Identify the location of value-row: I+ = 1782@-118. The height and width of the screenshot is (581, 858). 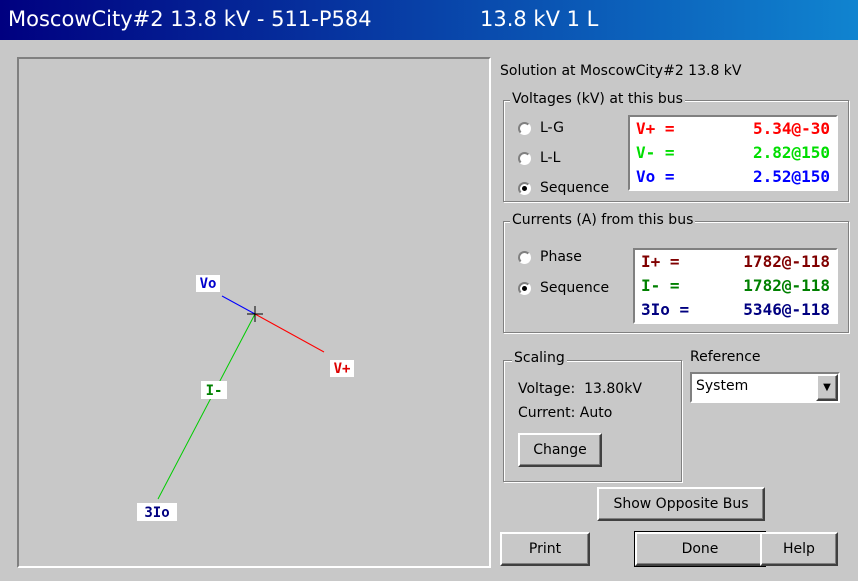
(735, 262).